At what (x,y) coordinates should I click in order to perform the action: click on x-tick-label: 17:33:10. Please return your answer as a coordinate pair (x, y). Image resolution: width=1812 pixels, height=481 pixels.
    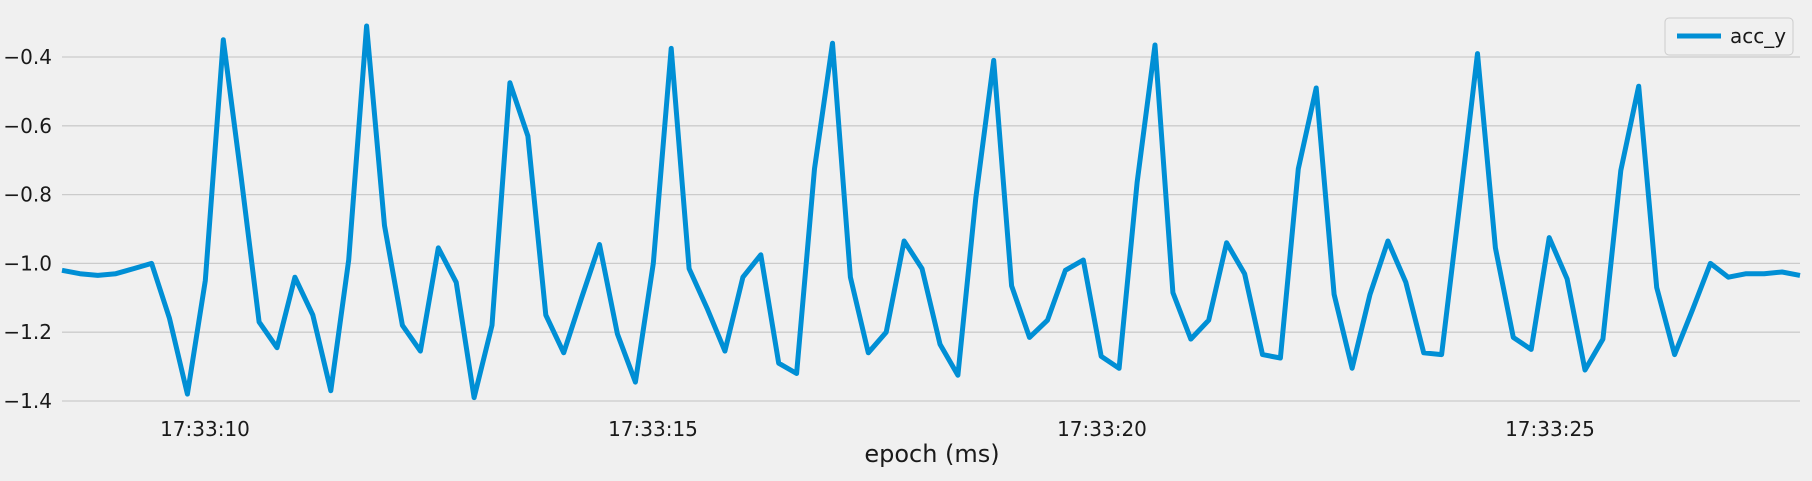
    Looking at the image, I should click on (205, 429).